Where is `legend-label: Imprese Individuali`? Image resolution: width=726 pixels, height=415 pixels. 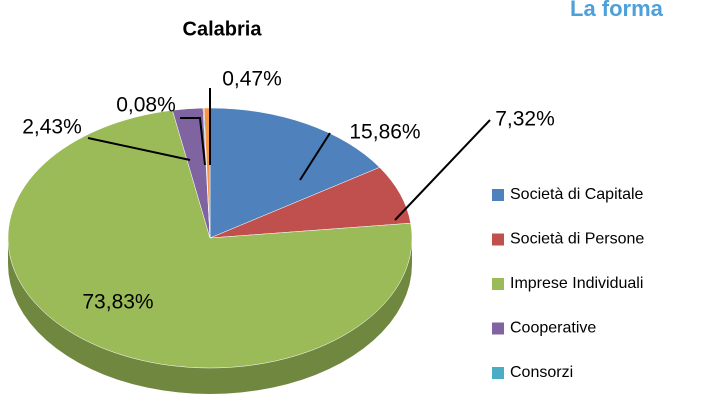
legend-label: Imprese Individuali is located at coordinates (576, 283).